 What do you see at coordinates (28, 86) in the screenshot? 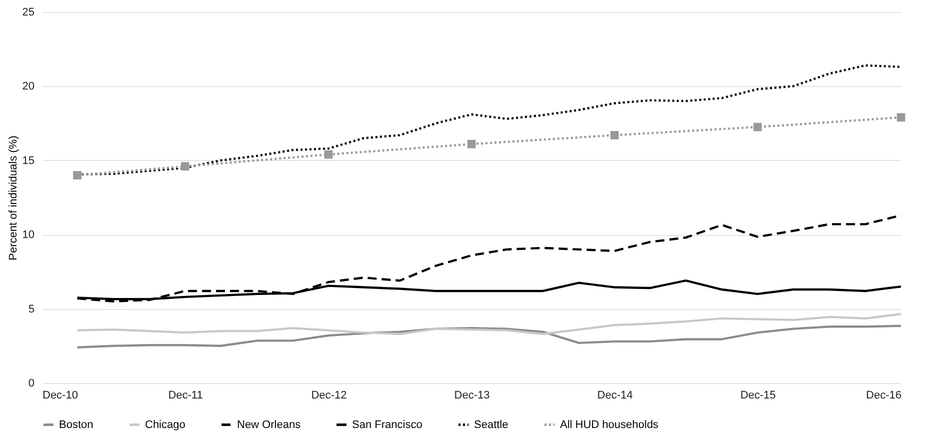
I see `y-tick-label: 20` at bounding box center [28, 86].